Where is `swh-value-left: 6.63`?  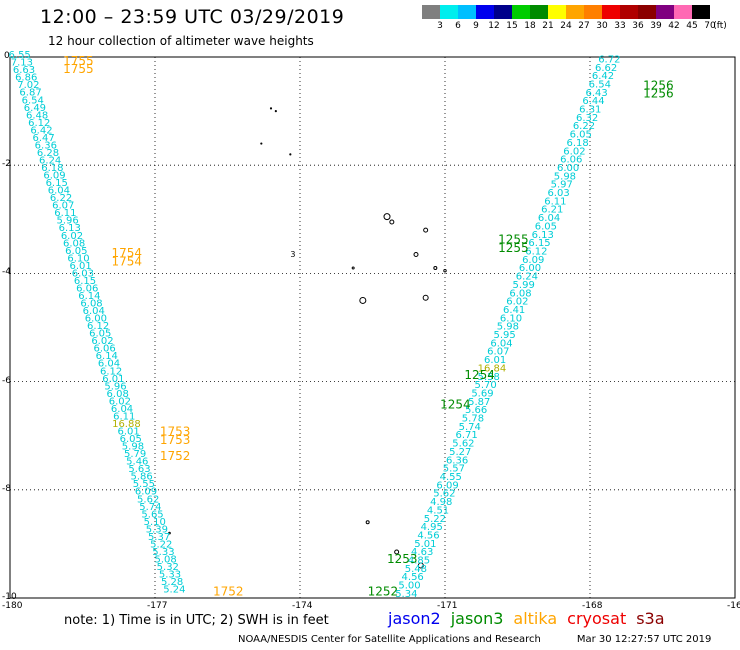
swh-value-left: 6.63 is located at coordinates (24, 70).